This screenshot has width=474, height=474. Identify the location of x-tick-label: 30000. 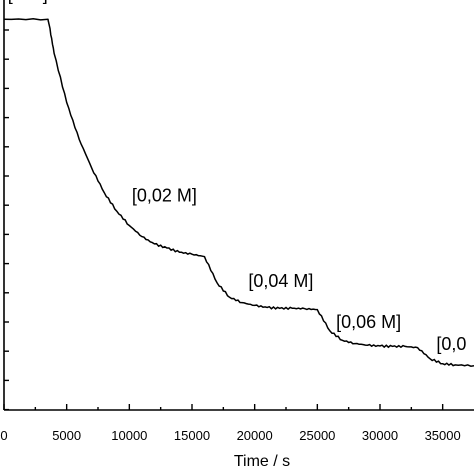
(380, 435).